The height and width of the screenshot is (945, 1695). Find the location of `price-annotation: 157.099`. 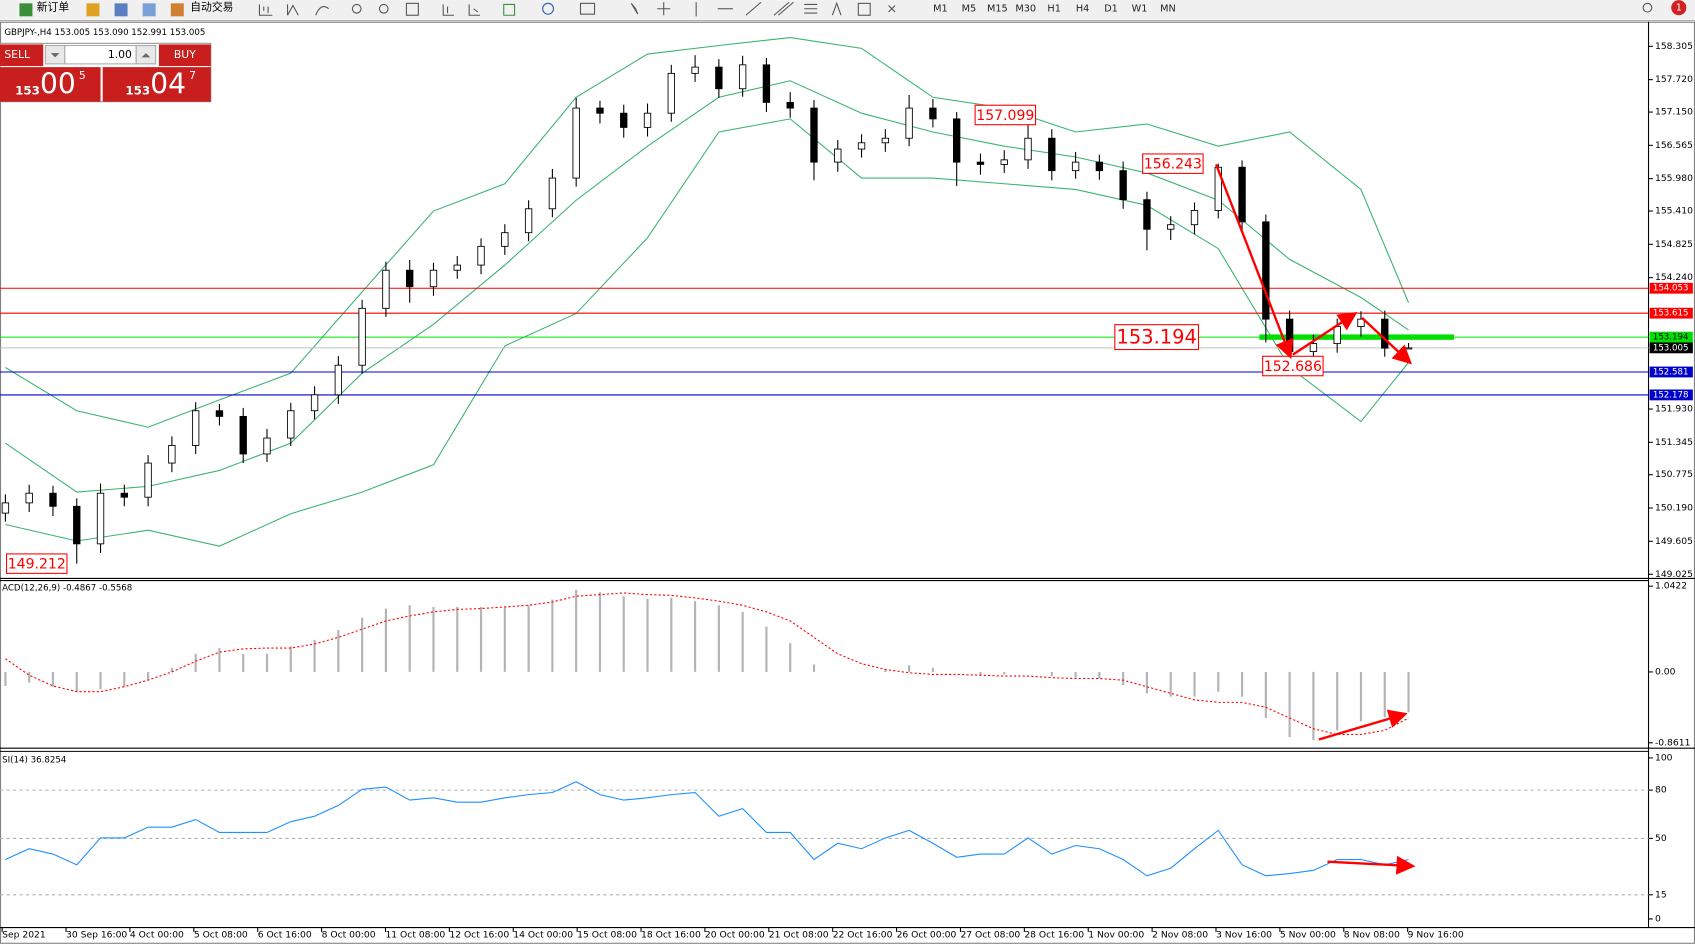

price-annotation: 157.099 is located at coordinates (1005, 116).